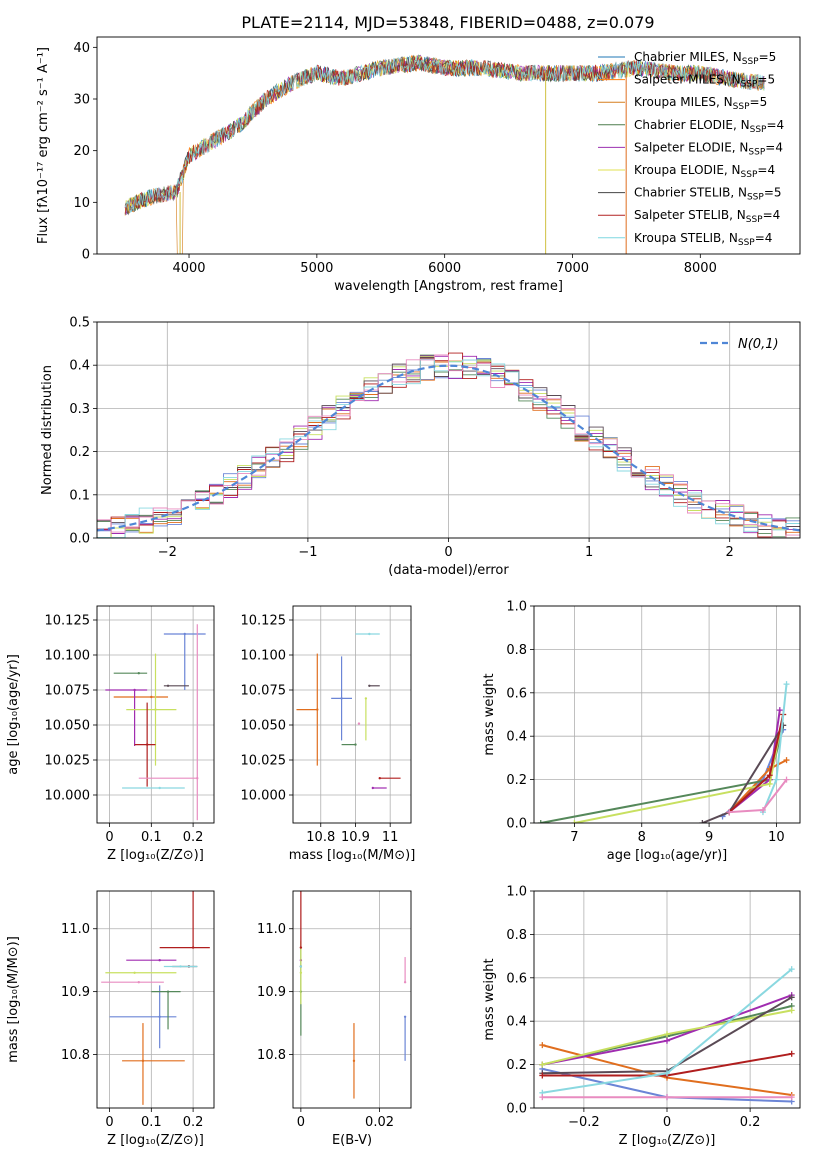 This screenshot has height=1170, width=819. What do you see at coordinates (271, 1055) in the screenshot?
I see `y-tick-label: 10.8` at bounding box center [271, 1055].